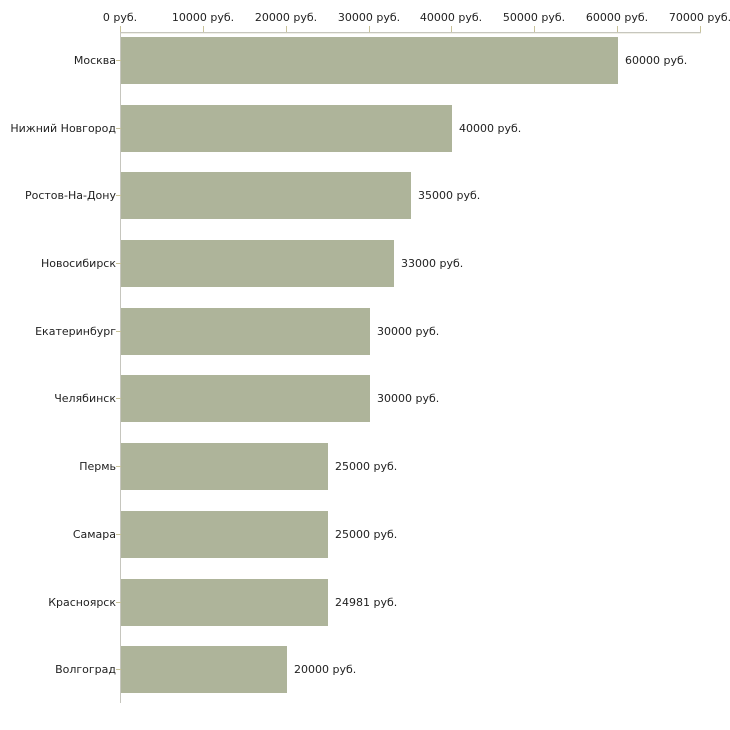 The width and height of the screenshot is (730, 730). What do you see at coordinates (85, 399) in the screenshot?
I see `category-label: Челябинск` at bounding box center [85, 399].